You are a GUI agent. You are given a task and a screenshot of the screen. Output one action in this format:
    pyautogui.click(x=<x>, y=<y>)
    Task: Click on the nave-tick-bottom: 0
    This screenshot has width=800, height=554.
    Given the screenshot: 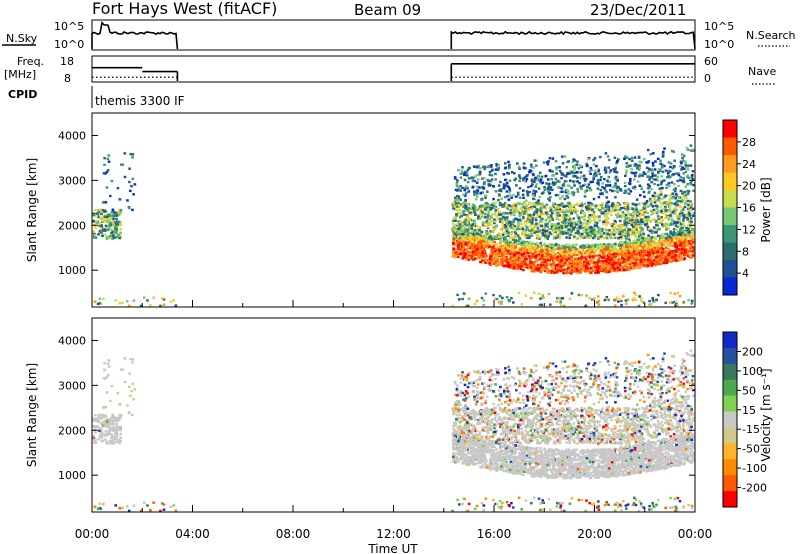 What is the action you would take?
    pyautogui.click(x=707, y=78)
    